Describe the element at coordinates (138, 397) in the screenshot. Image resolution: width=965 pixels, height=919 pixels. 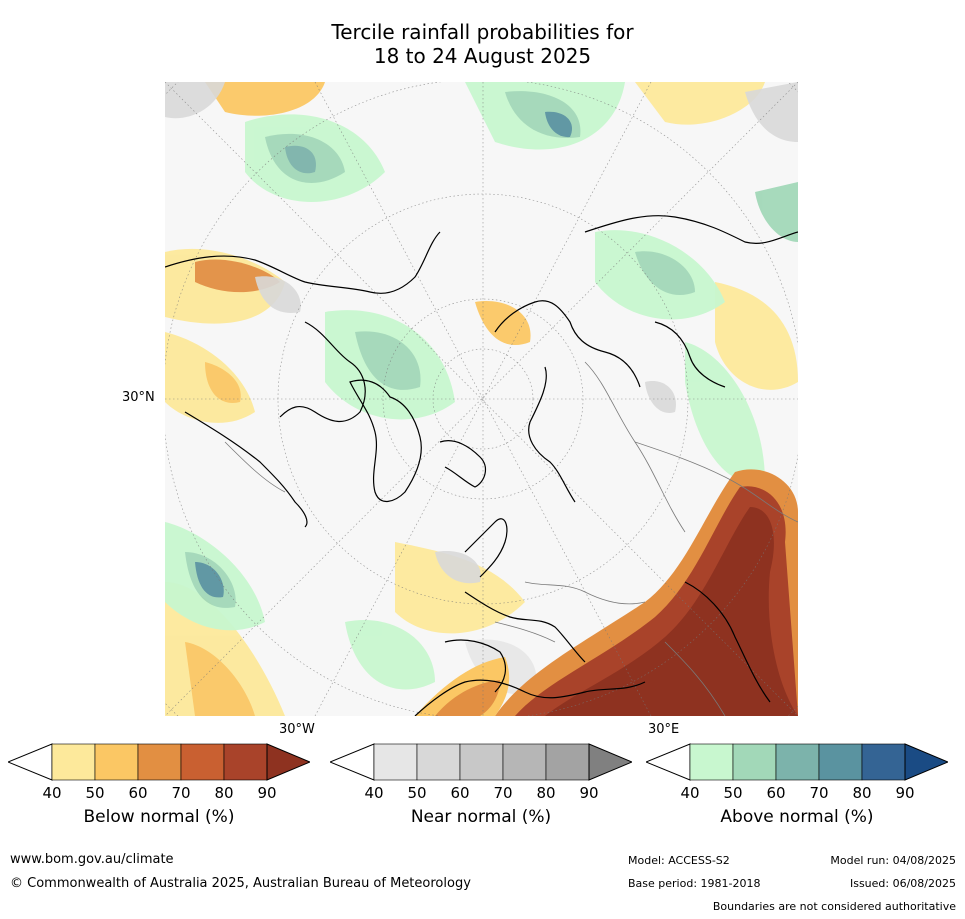
I see `latitude-label-30n: 30°N` at that location.